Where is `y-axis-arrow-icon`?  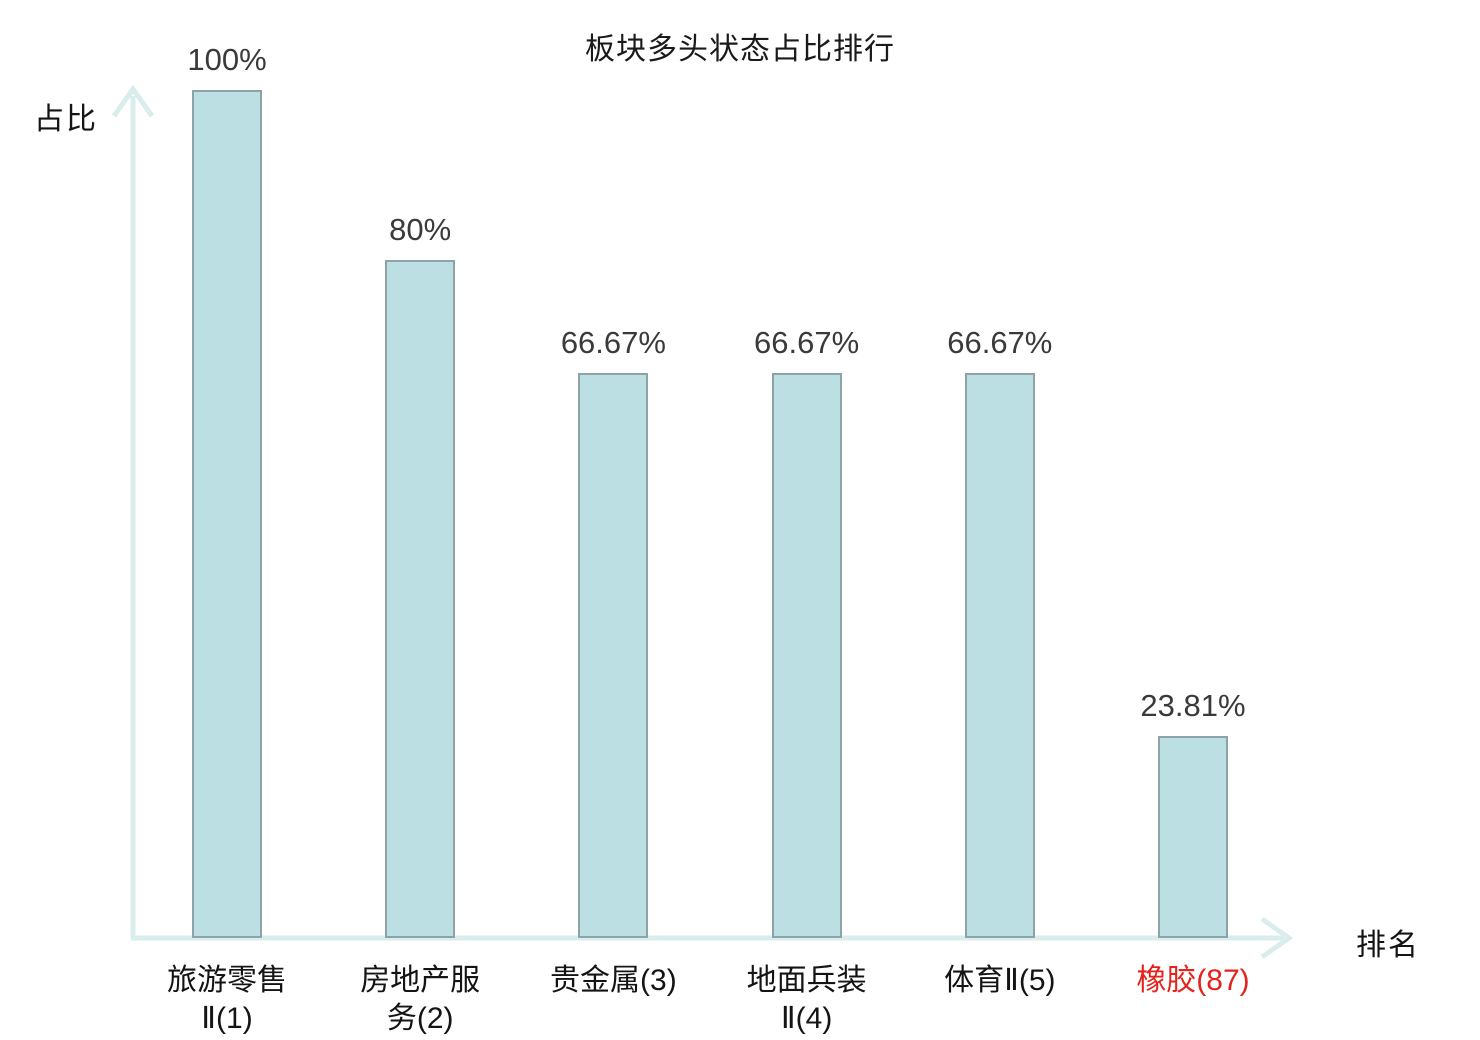
y-axis-arrow-icon is located at coordinates (133, 101).